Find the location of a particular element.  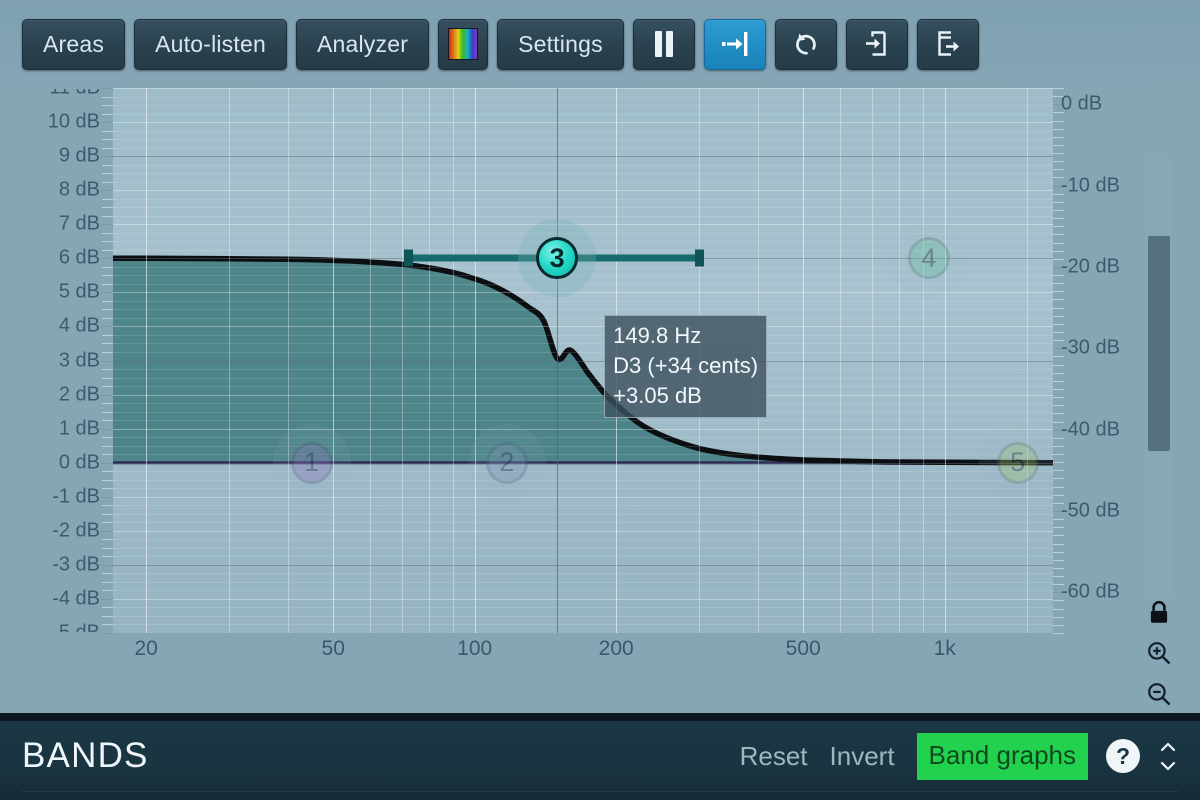

right-axis-labels: 0 dB -10 dB -20 dB -30 dB -40 dB -50 dB -60 dB is located at coordinates (1103, 360).